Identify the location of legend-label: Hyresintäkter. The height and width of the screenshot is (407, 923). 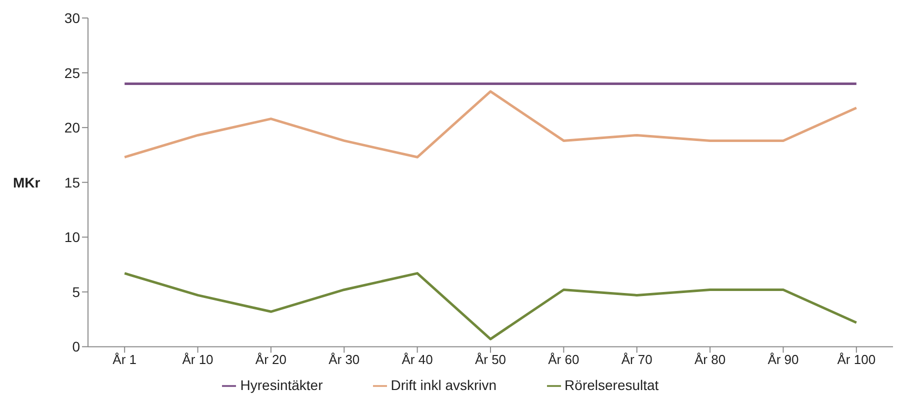
(281, 384).